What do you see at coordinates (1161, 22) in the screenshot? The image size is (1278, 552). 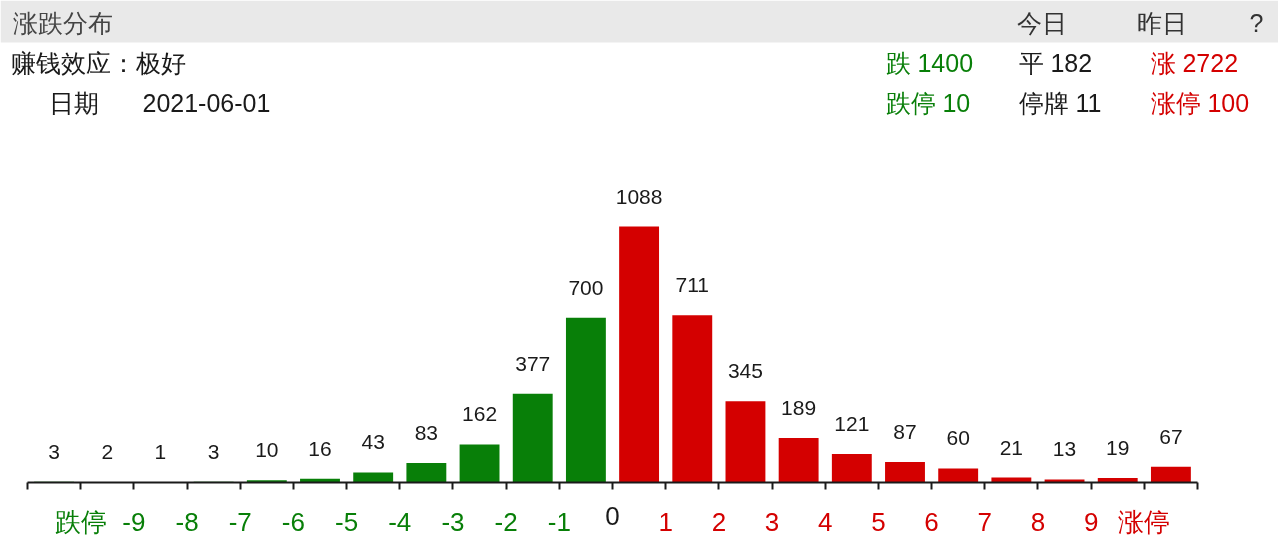 I see `text: 昨日` at bounding box center [1161, 22].